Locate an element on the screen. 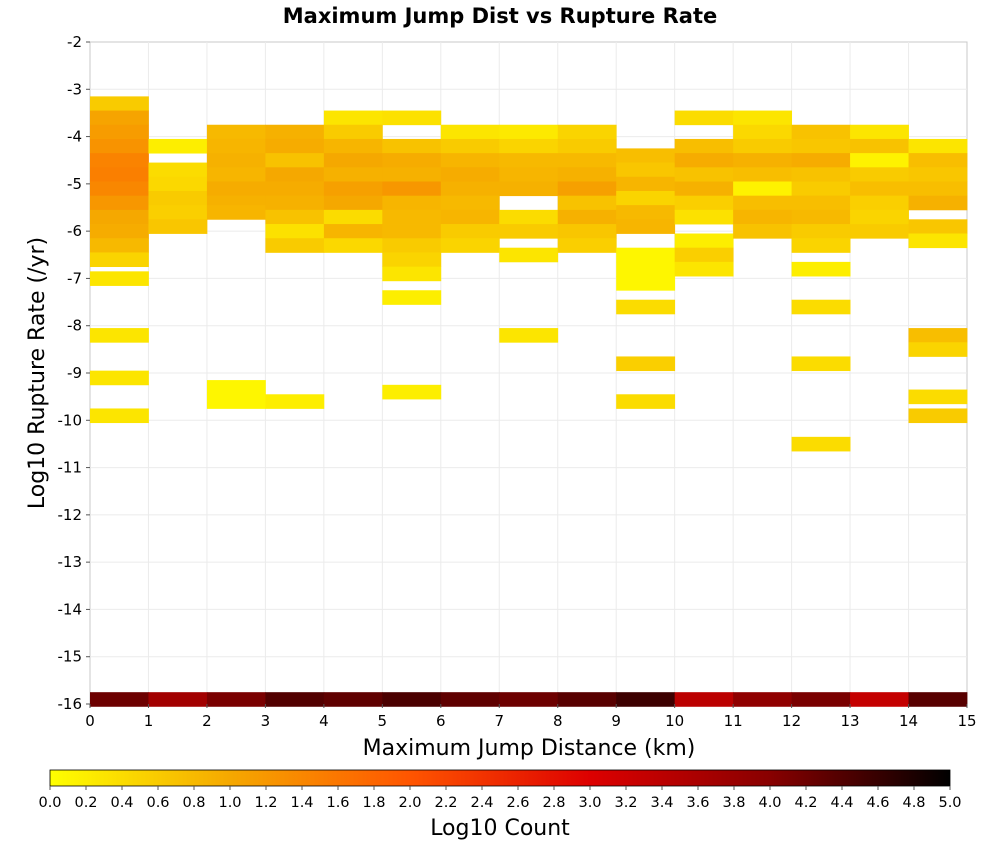 The height and width of the screenshot is (850, 1000). colorbar-tick-label: 1.4 is located at coordinates (301, 803).